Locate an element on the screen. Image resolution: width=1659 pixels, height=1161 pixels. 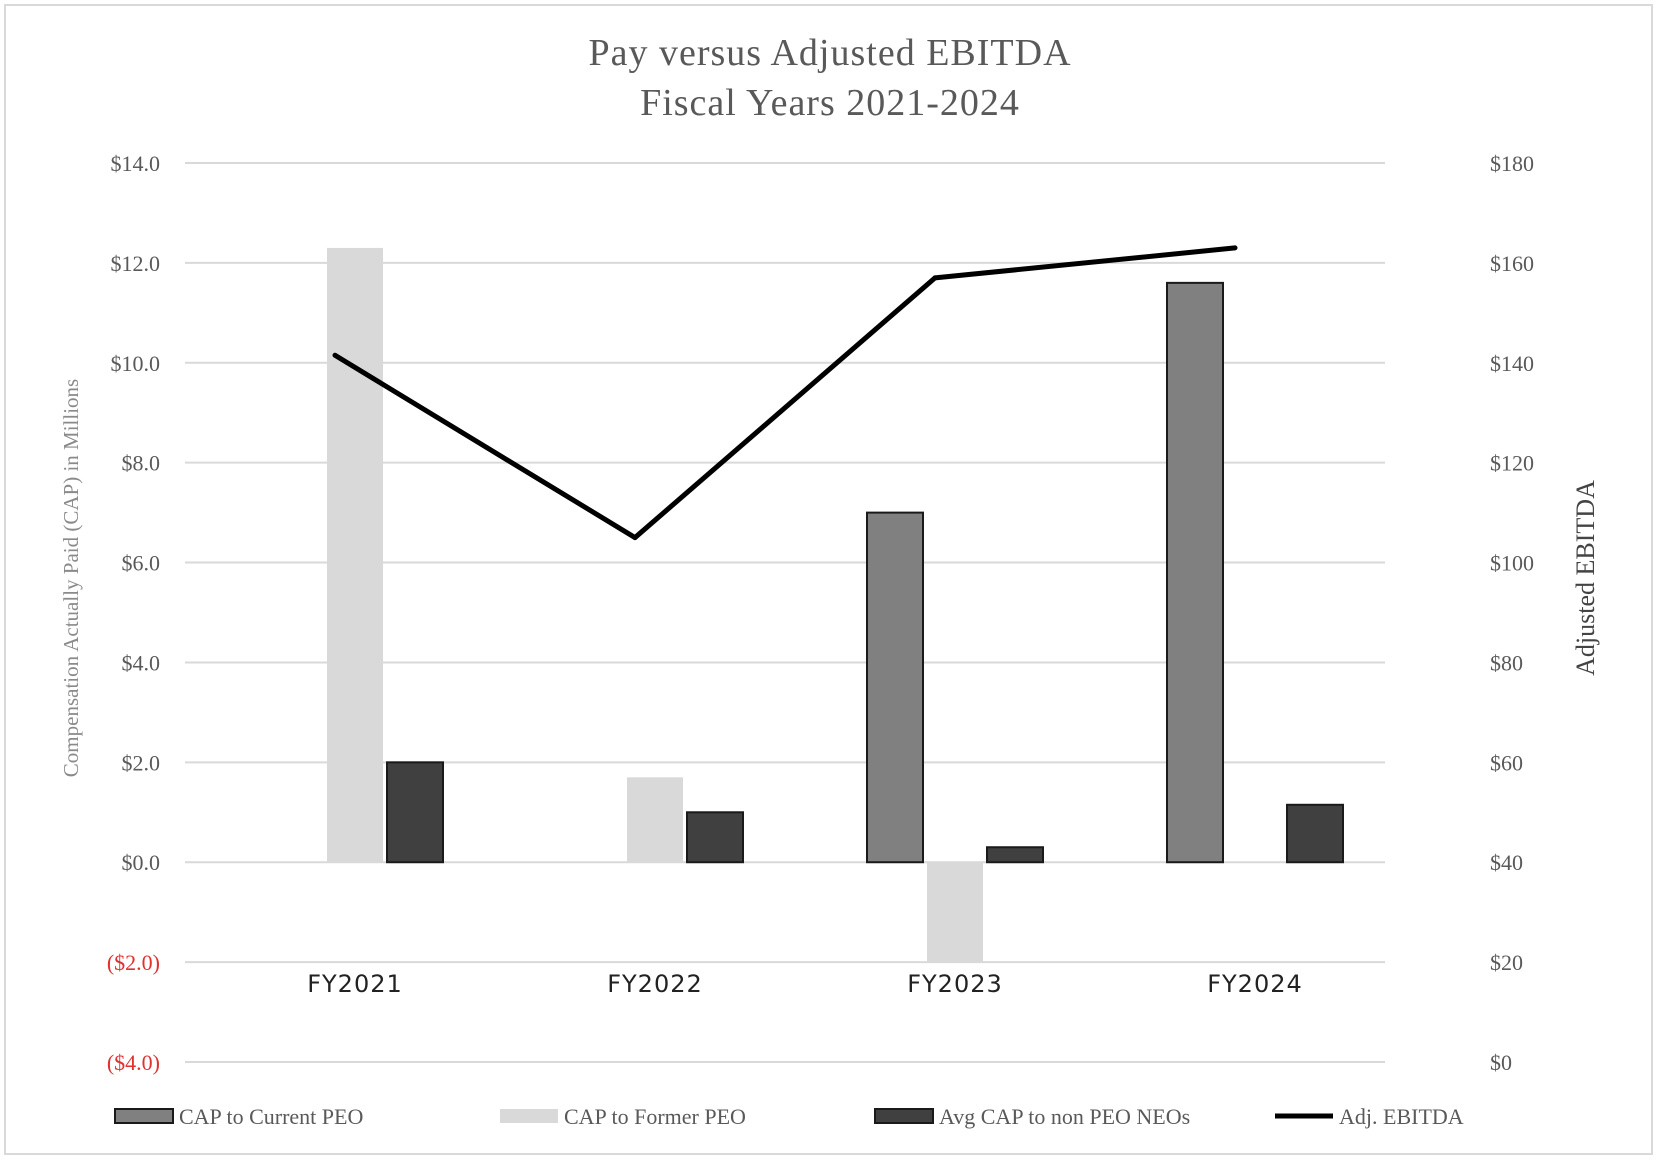
y-right-tick-label: $80 is located at coordinates (1506, 662).